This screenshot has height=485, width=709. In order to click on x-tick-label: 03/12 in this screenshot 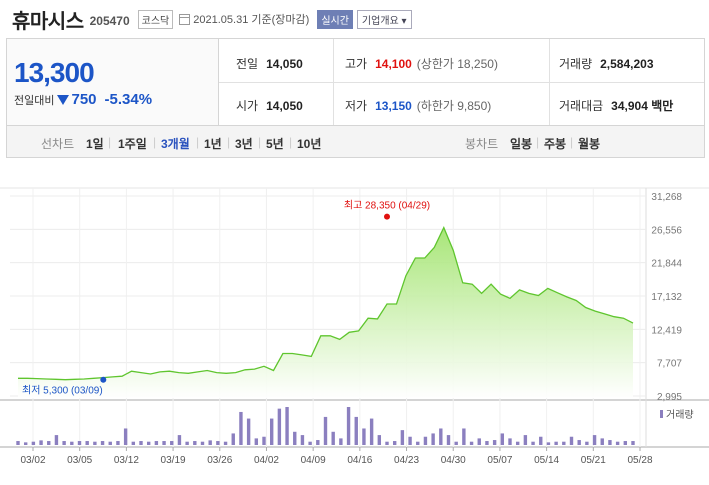, I will do `click(126, 460)`.